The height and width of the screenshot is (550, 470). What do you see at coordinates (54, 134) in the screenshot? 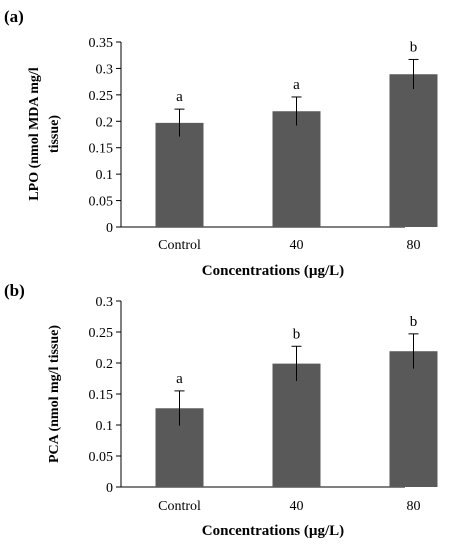
I see `y-axis-label: tissue)` at bounding box center [54, 134].